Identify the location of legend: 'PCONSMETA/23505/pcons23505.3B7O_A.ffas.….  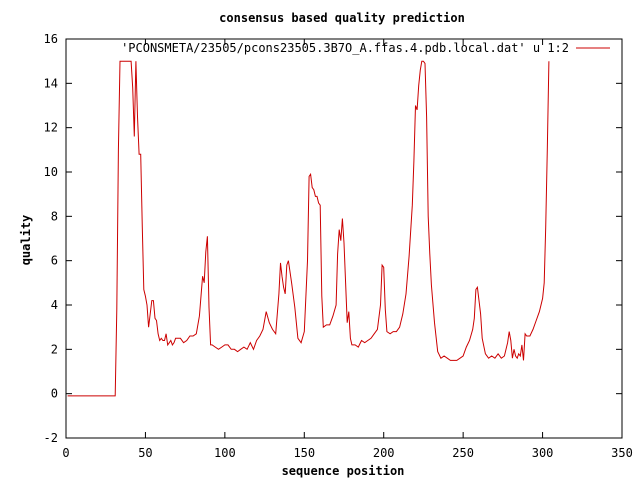
(365, 48).